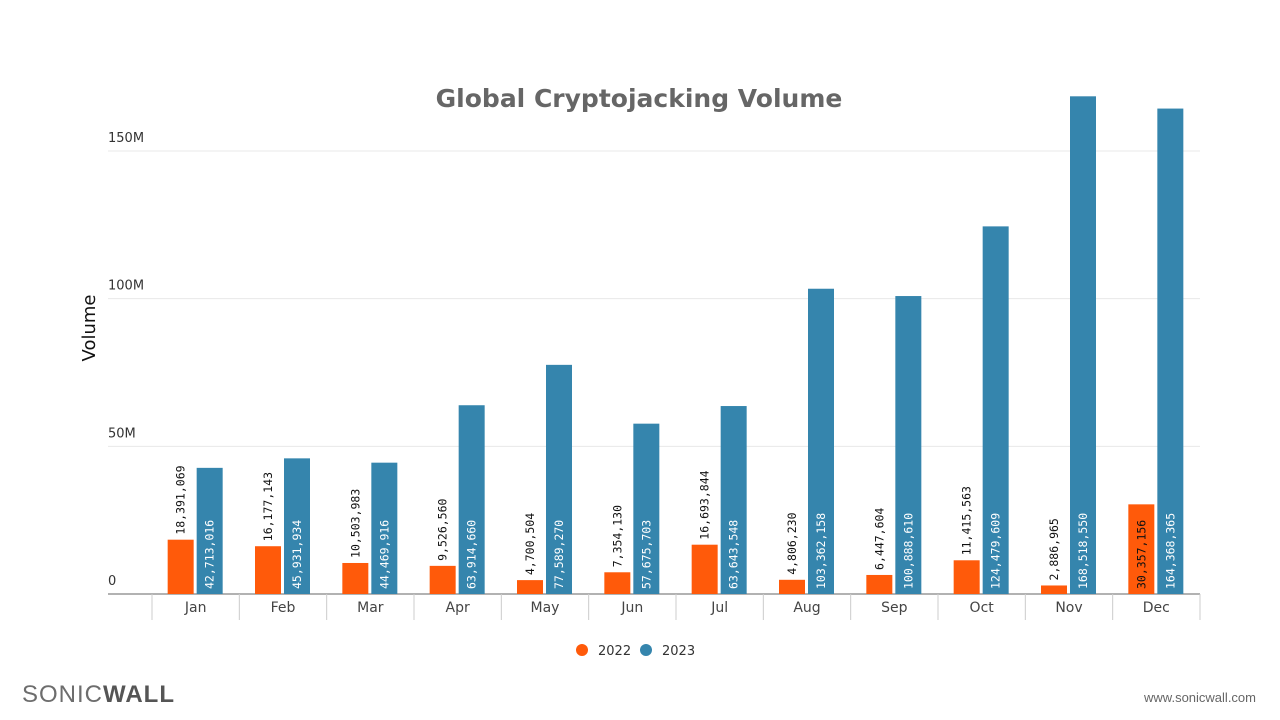 This screenshot has width=1280, height=720. I want to click on bar-2022-Jul, so click(704, 569).